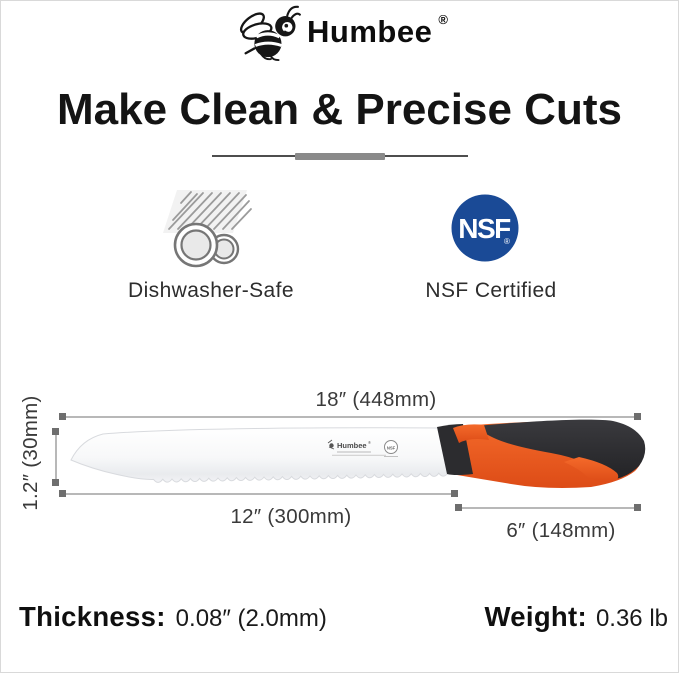 This screenshot has height=673, width=679. I want to click on weight-label: Weight:, so click(535, 616).